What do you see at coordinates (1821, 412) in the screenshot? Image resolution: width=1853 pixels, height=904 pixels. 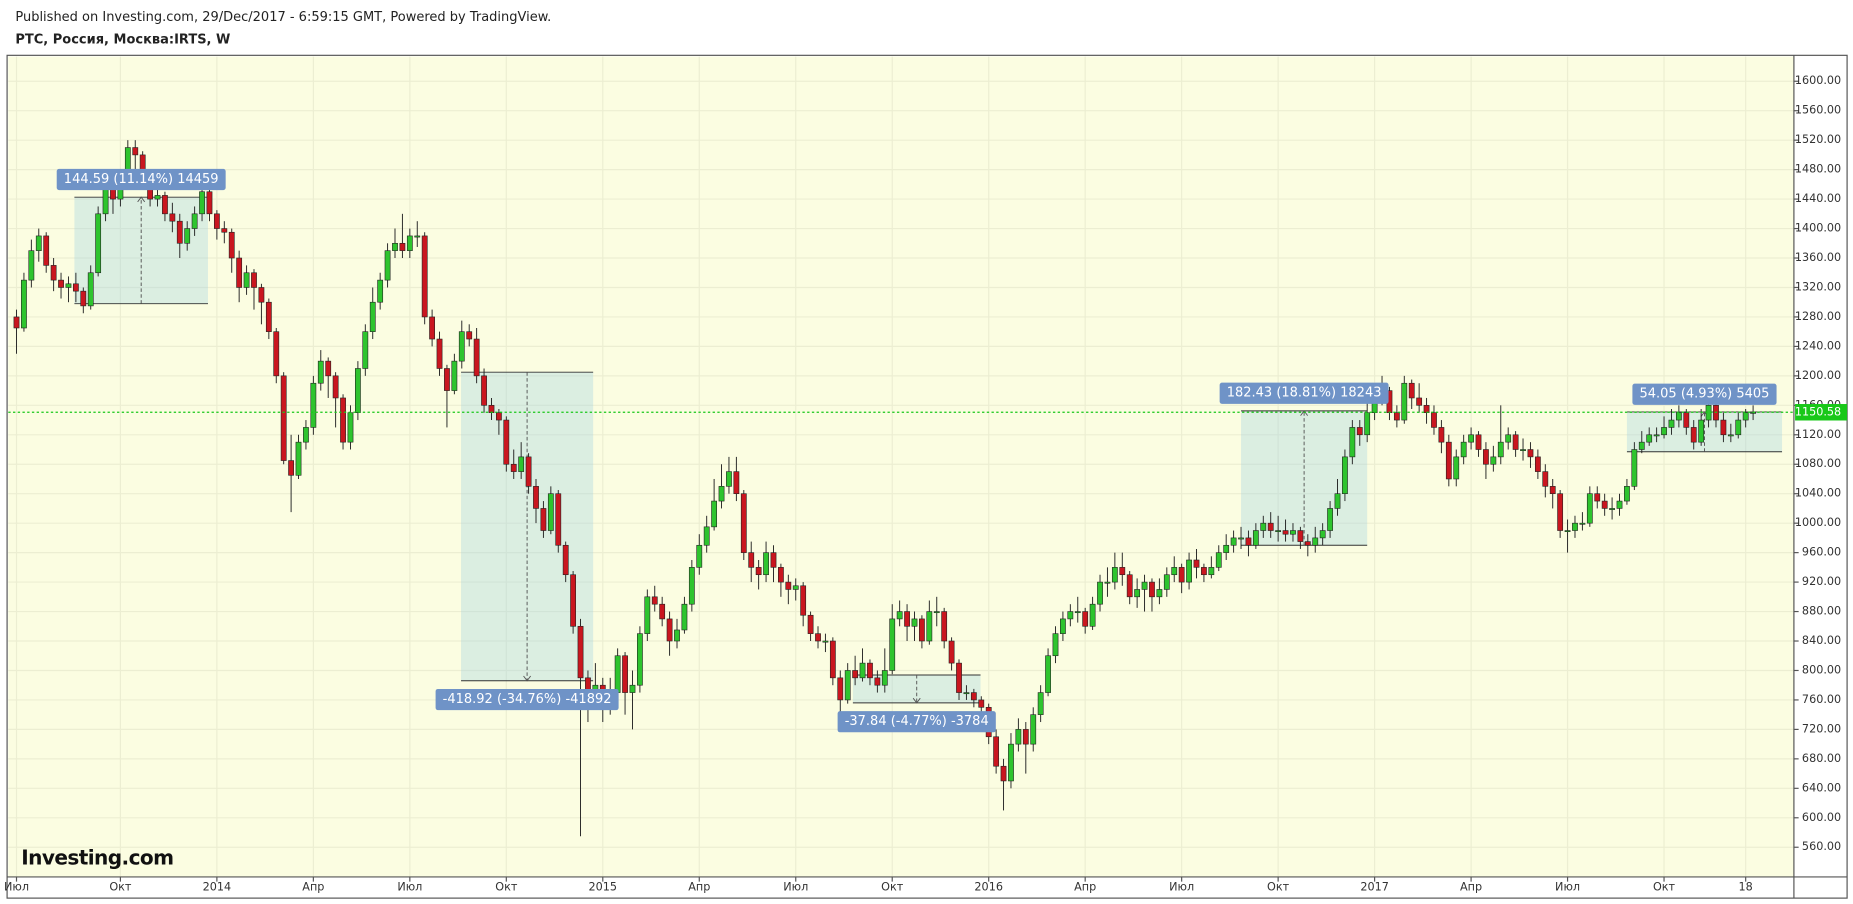 I see `last-price-tag` at bounding box center [1821, 412].